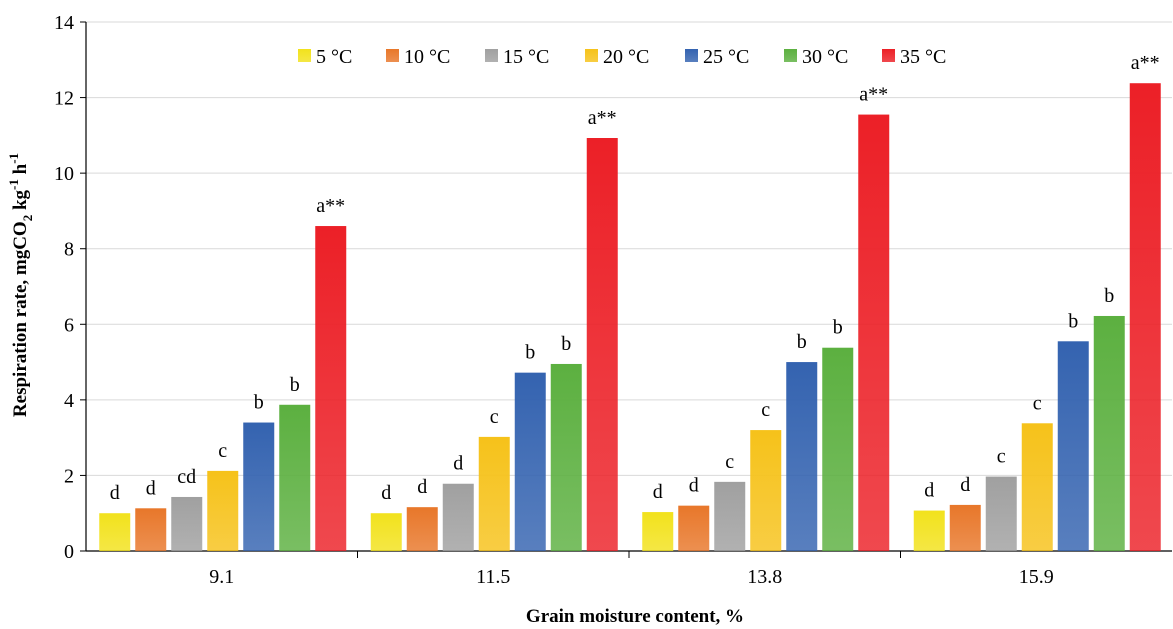 The width and height of the screenshot is (1173, 629). Describe the element at coordinates (69, 325) in the screenshot. I see `y-tick-label: 6` at that location.